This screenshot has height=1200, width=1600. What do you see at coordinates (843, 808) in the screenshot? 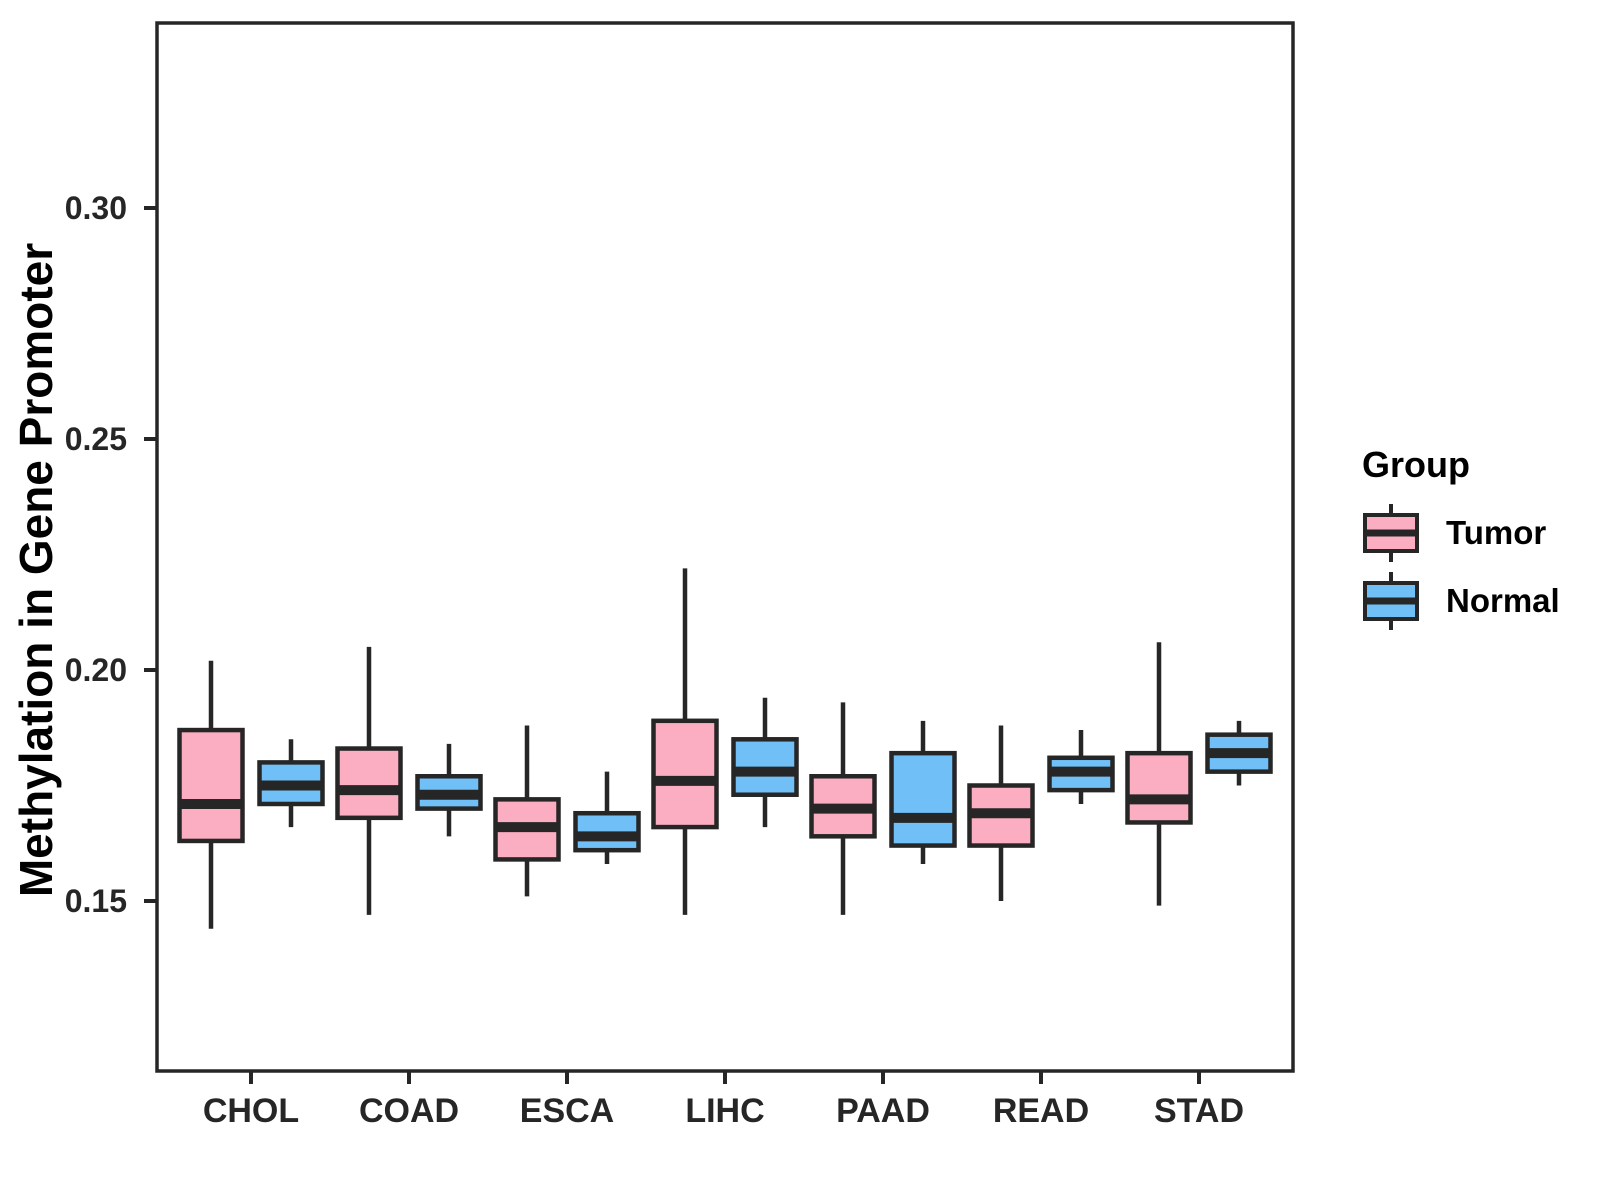
I see `box-tumor-PAAD` at bounding box center [843, 808].